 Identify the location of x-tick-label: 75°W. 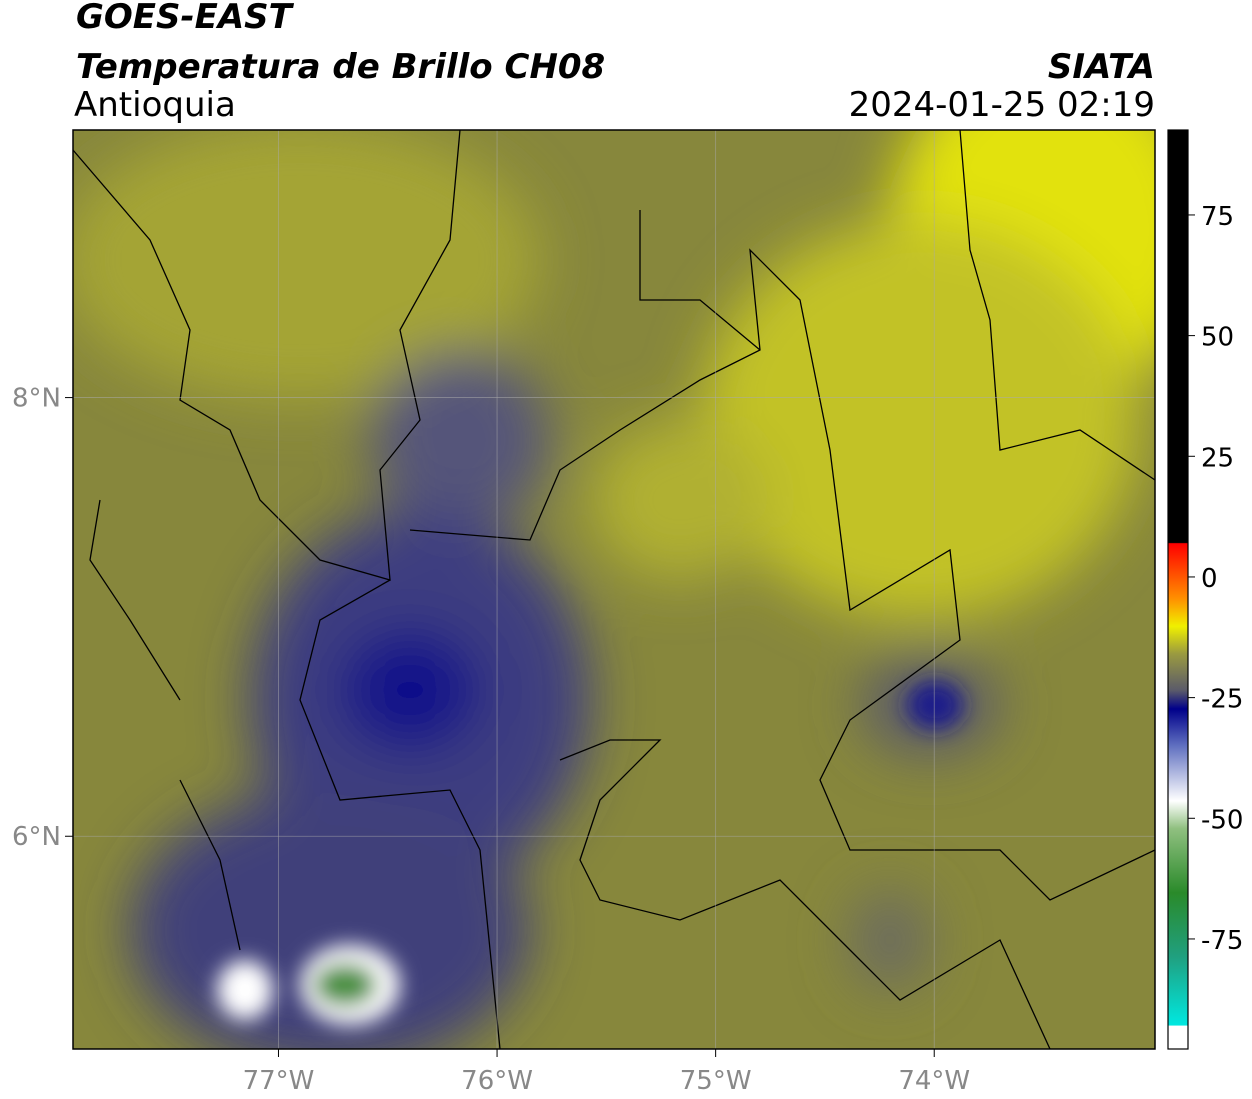
(716, 1081).